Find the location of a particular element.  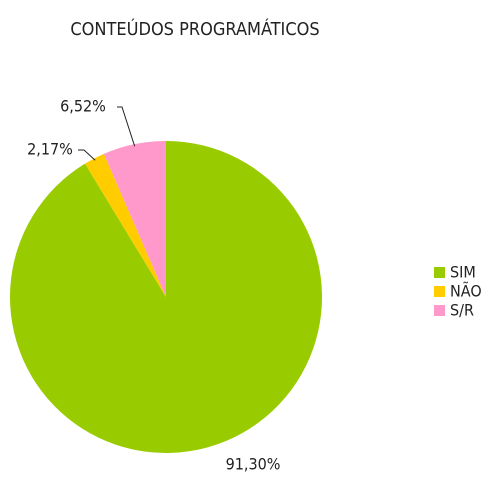

legend-label: NÃO is located at coordinates (466, 291).